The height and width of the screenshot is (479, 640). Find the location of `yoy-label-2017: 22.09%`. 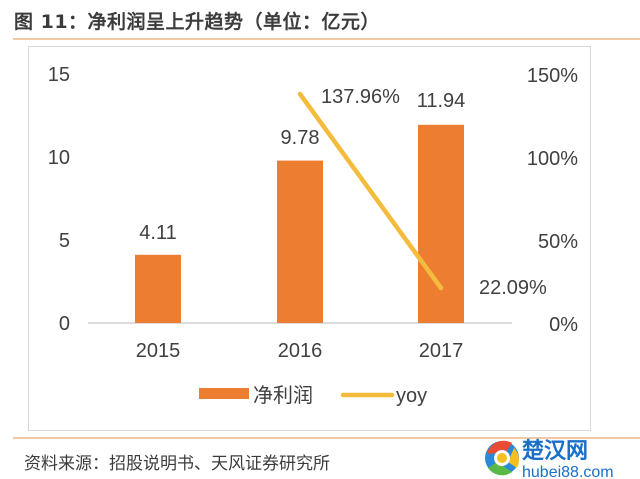

yoy-label-2017: 22.09% is located at coordinates (513, 288).